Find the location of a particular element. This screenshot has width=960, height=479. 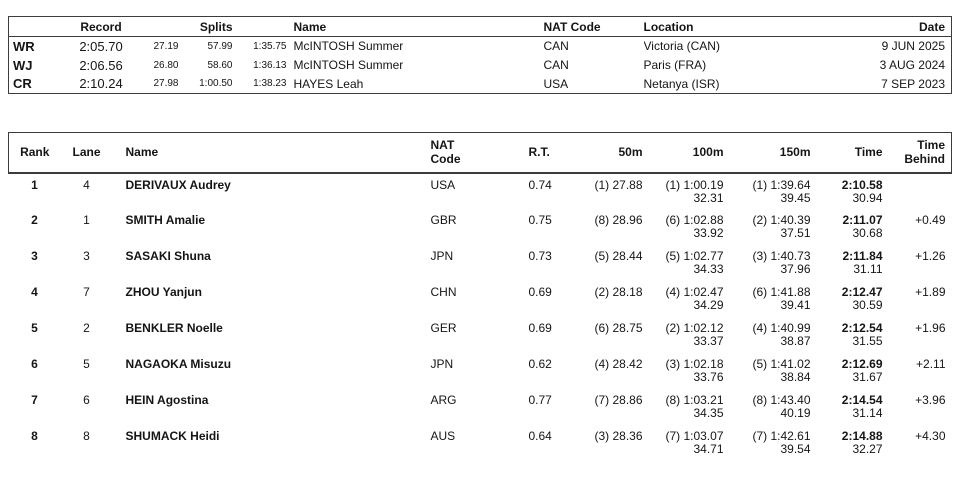

final-time: 2:12.54 is located at coordinates (862, 327).